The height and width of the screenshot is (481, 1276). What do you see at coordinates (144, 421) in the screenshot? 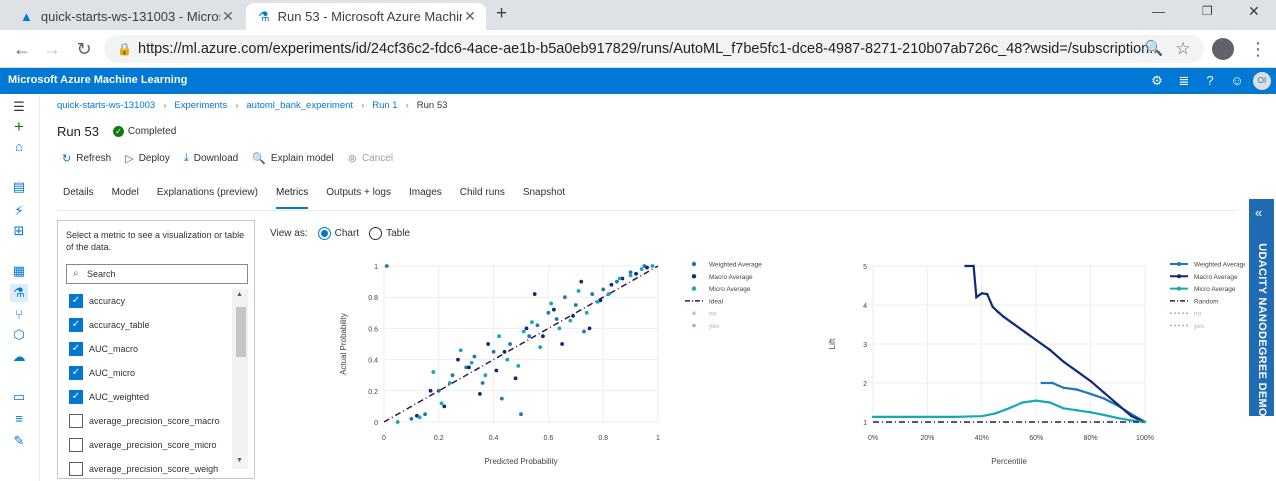
I see `metric-item: average_precision_score_macro` at bounding box center [144, 421].